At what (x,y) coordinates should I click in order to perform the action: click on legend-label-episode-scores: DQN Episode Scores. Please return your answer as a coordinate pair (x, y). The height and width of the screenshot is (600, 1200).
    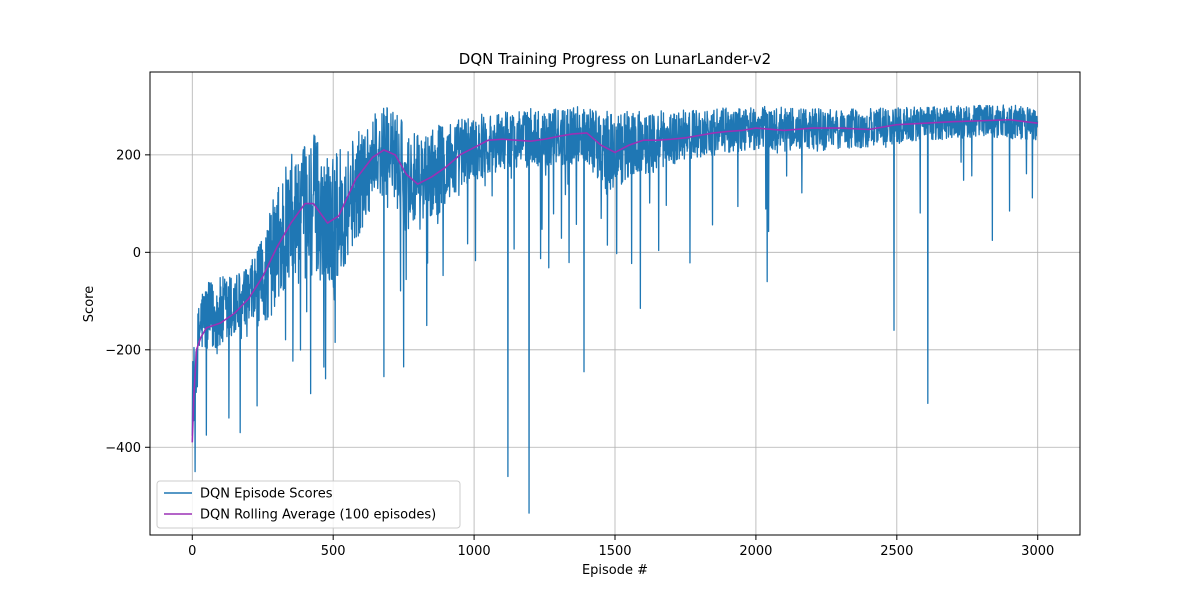
    Looking at the image, I should click on (266, 494).